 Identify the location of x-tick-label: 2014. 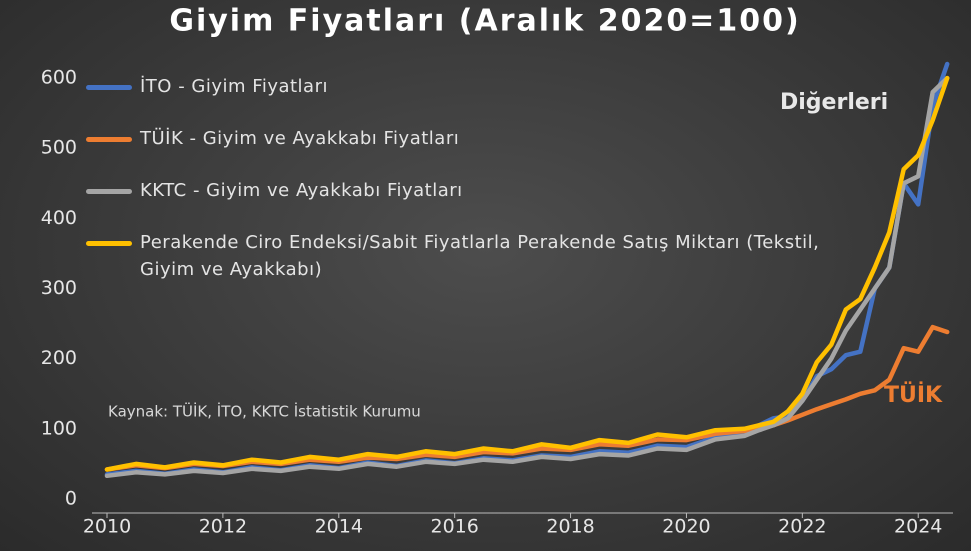
(339, 527).